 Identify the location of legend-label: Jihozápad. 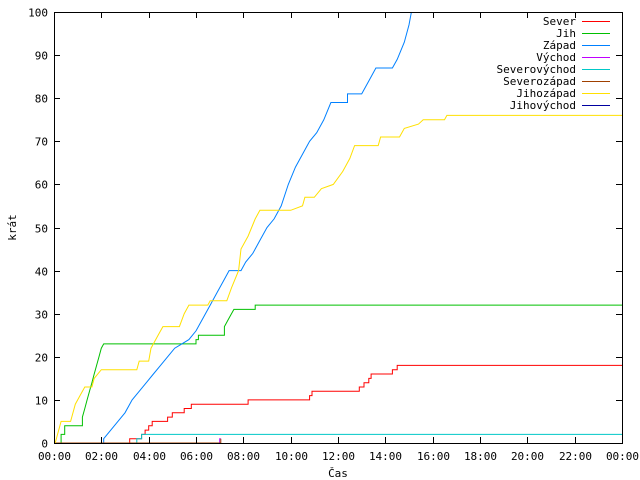
(546, 93).